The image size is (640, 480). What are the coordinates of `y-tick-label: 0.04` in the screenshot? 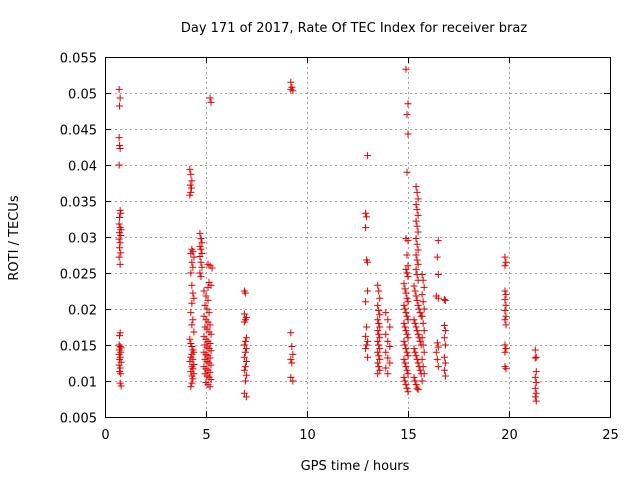 It's located at (82, 167).